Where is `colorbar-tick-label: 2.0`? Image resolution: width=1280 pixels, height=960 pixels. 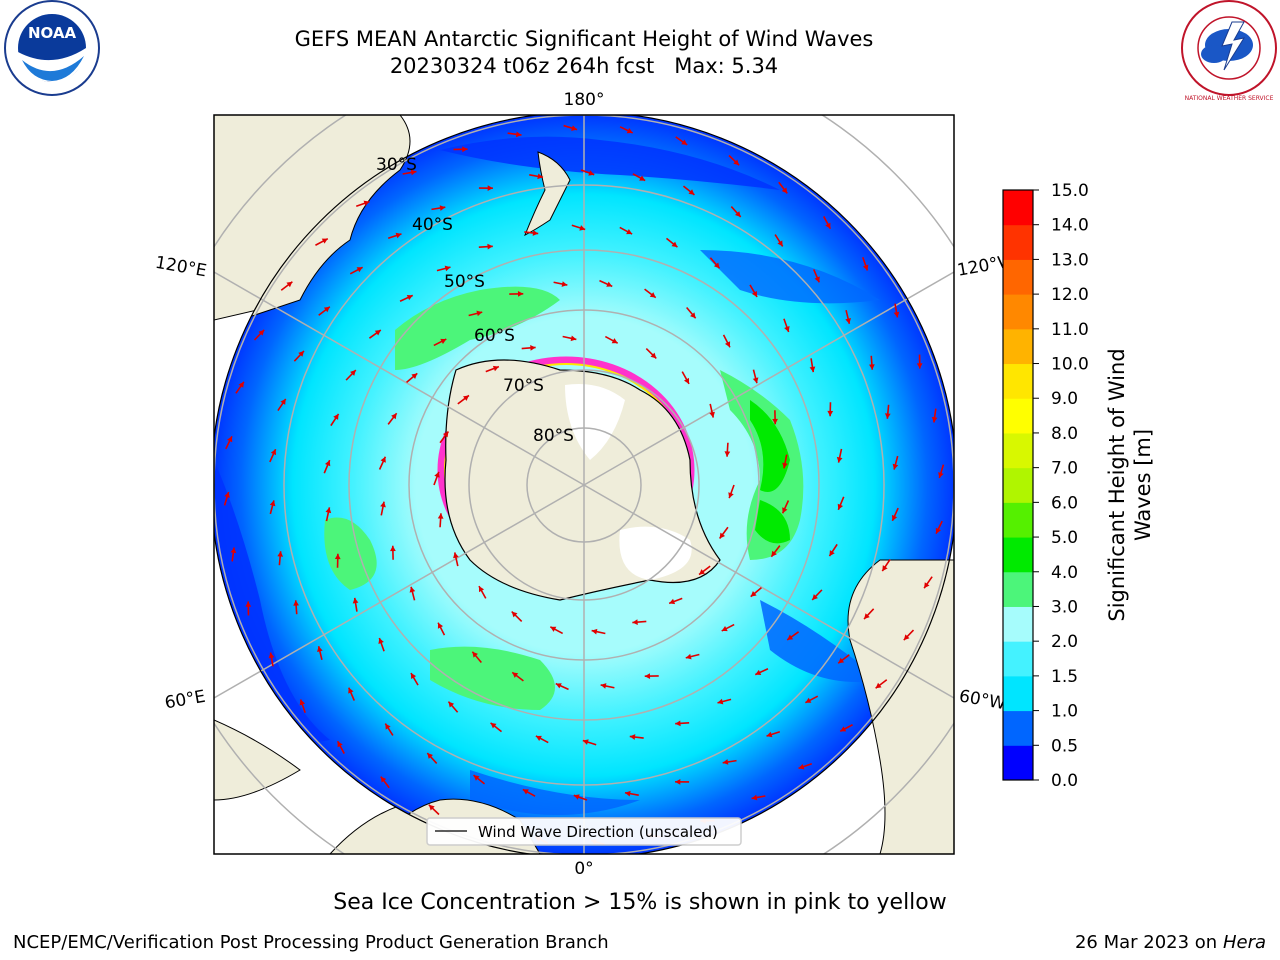
colorbar-tick-label: 2.0 is located at coordinates (1064, 642).